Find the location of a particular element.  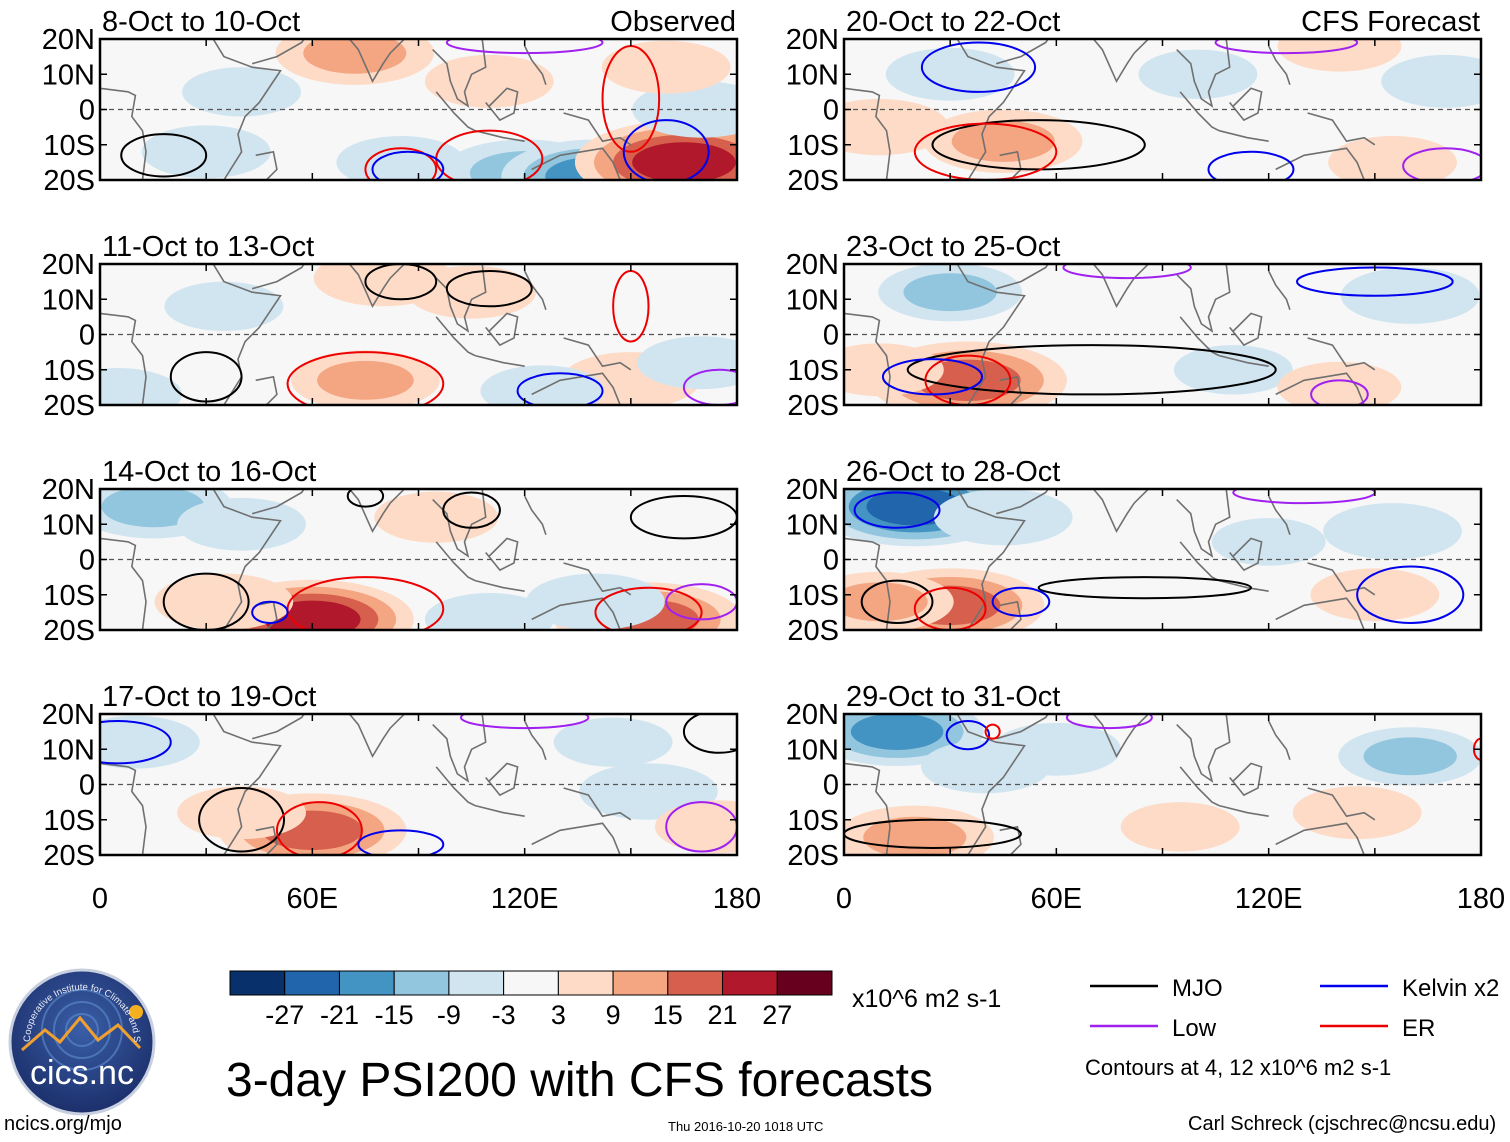

coast-africa-west is located at coordinates (867, 808).